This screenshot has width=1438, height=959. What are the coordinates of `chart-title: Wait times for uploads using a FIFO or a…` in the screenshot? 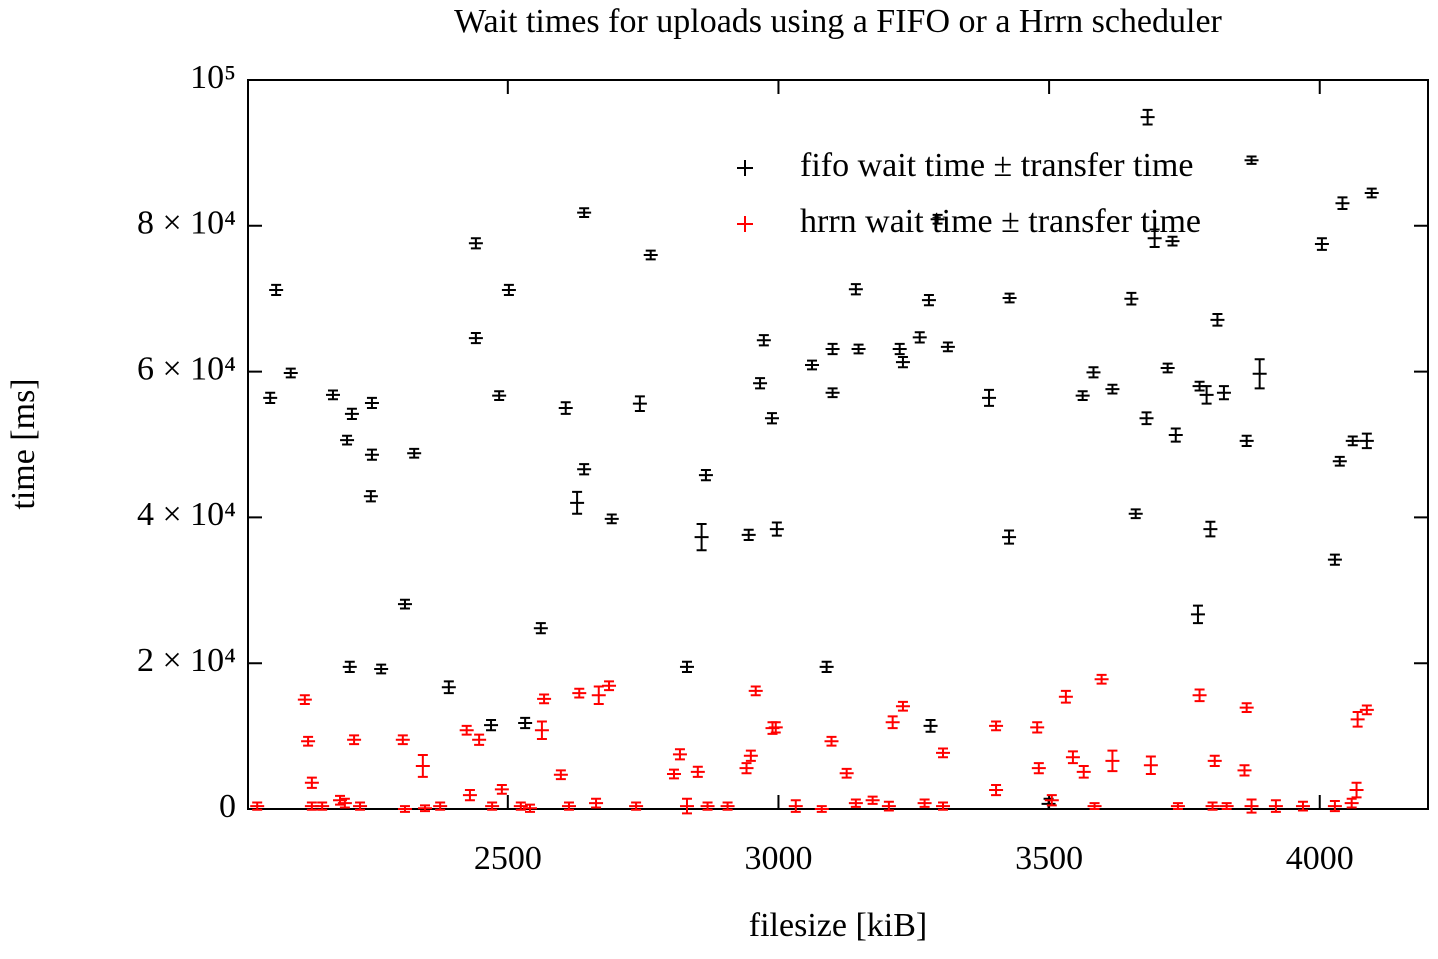 It's located at (838, 21).